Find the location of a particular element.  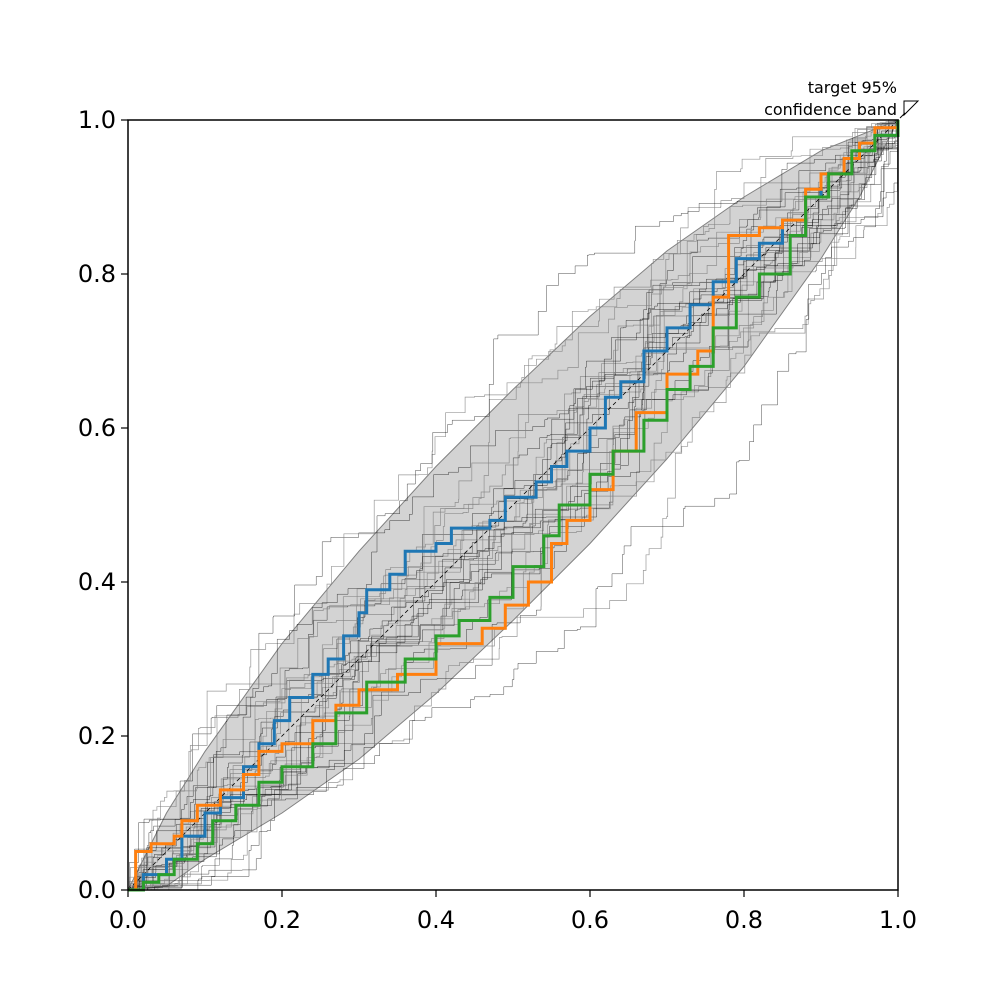

y-tick-label: 0.4 is located at coordinates (97, 582).